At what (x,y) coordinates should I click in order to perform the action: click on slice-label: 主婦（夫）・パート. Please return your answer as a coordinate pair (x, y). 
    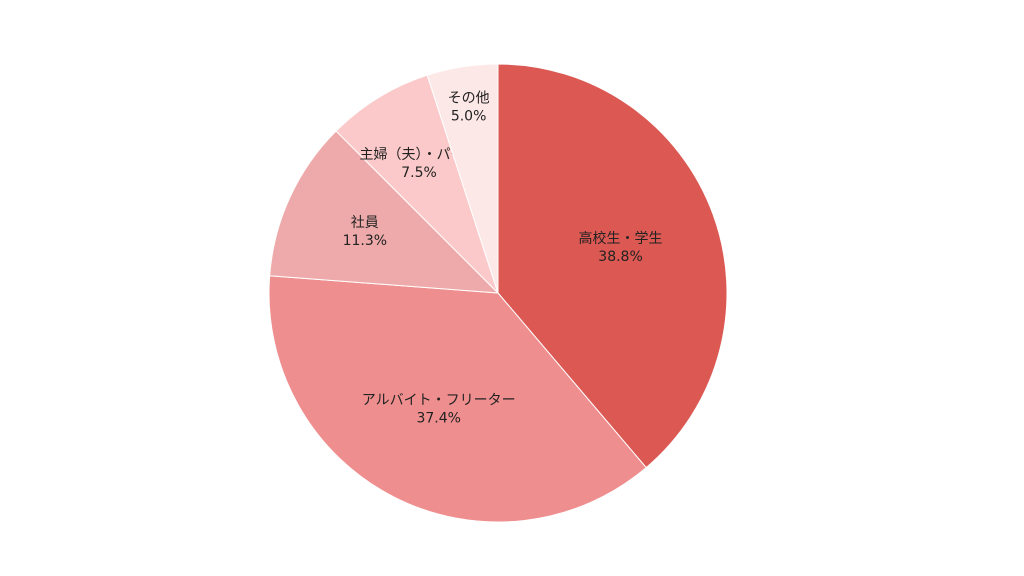
    Looking at the image, I should click on (419, 154).